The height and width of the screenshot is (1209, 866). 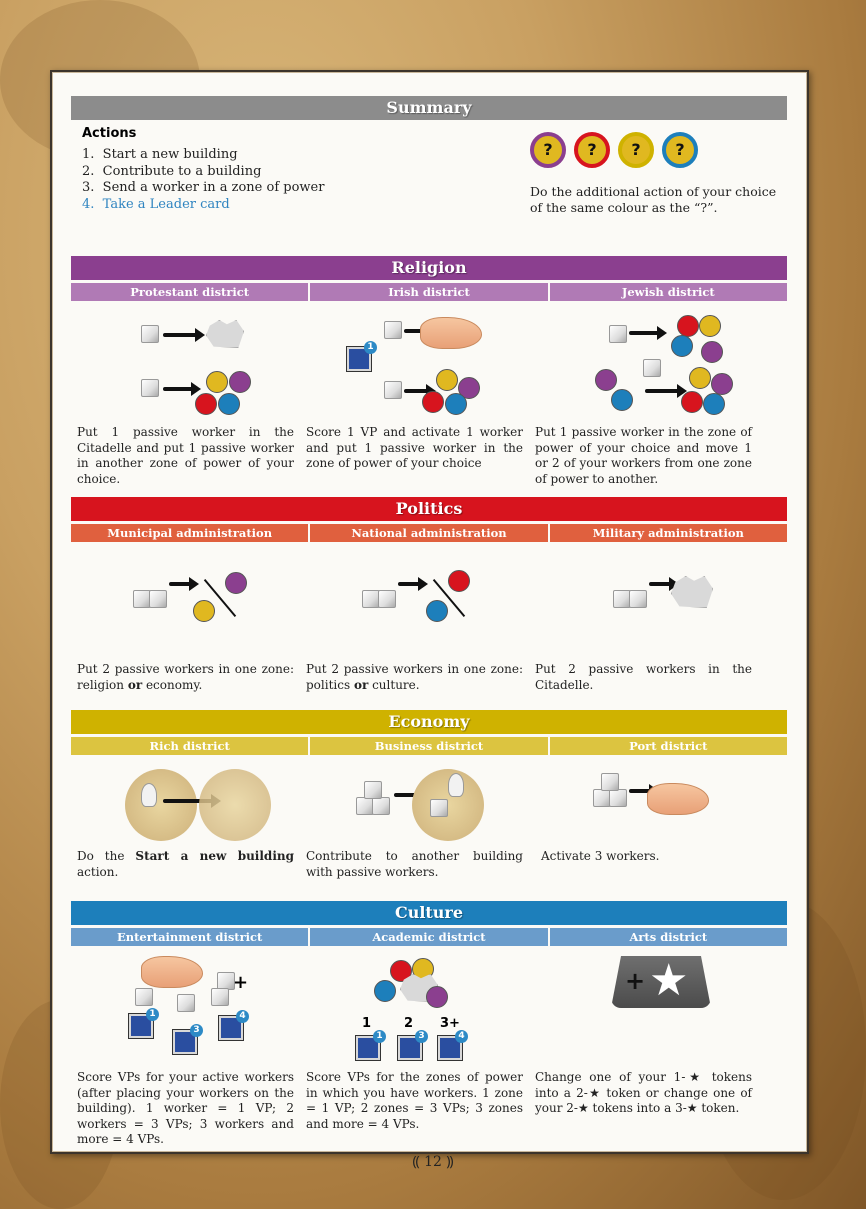 What do you see at coordinates (429, 108) in the screenshot?
I see `summary-title-bar: Summary` at bounding box center [429, 108].